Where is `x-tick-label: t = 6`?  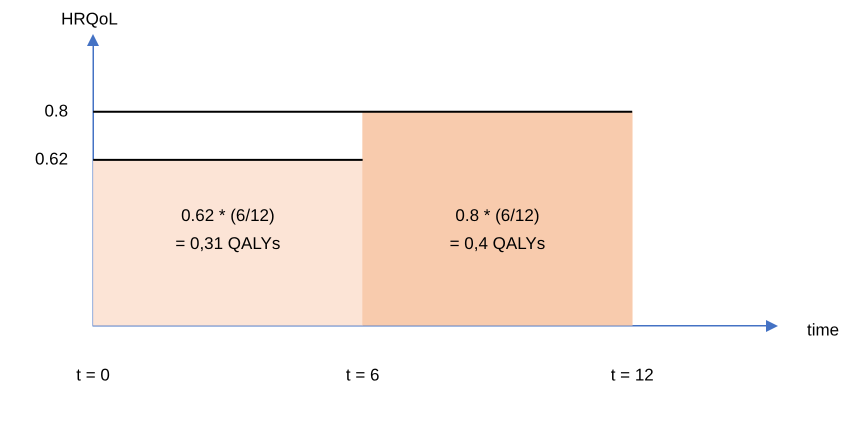
x-tick-label: t = 6 is located at coordinates (363, 374).